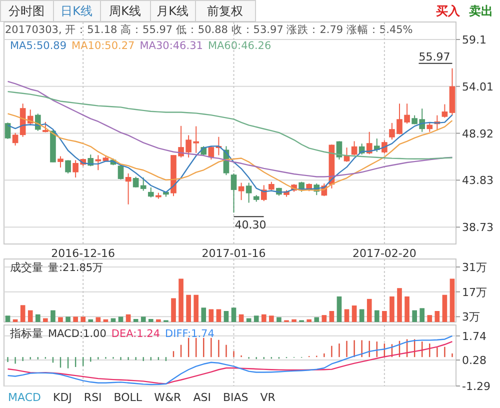  I want to click on text: RSI, so click(93, 397).